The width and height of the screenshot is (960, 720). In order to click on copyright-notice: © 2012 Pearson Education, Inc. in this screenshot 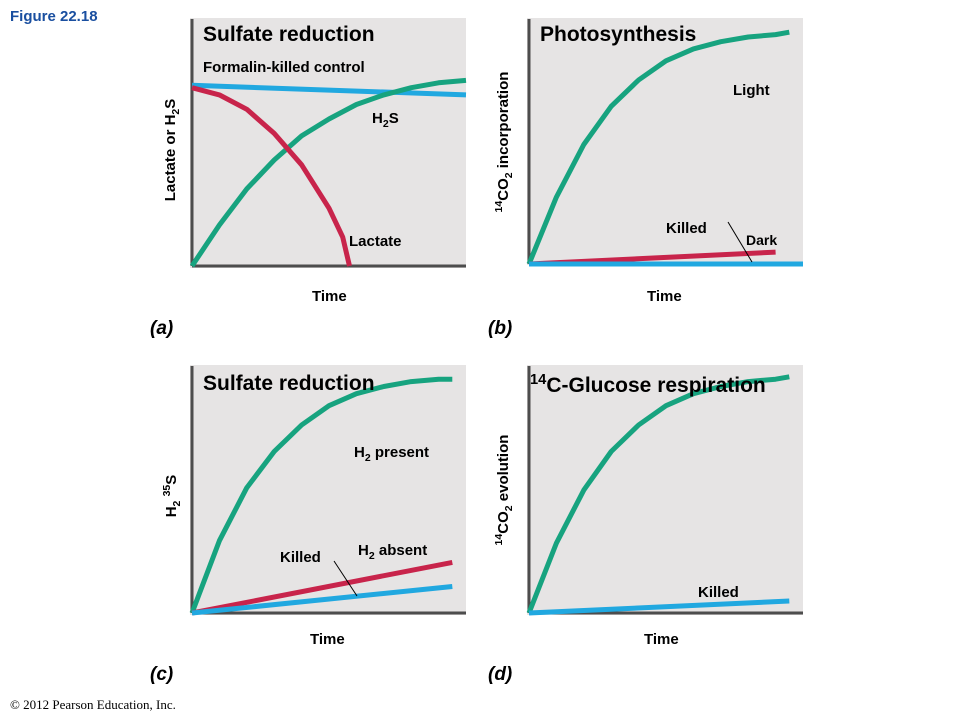, I will do `click(93, 704)`.